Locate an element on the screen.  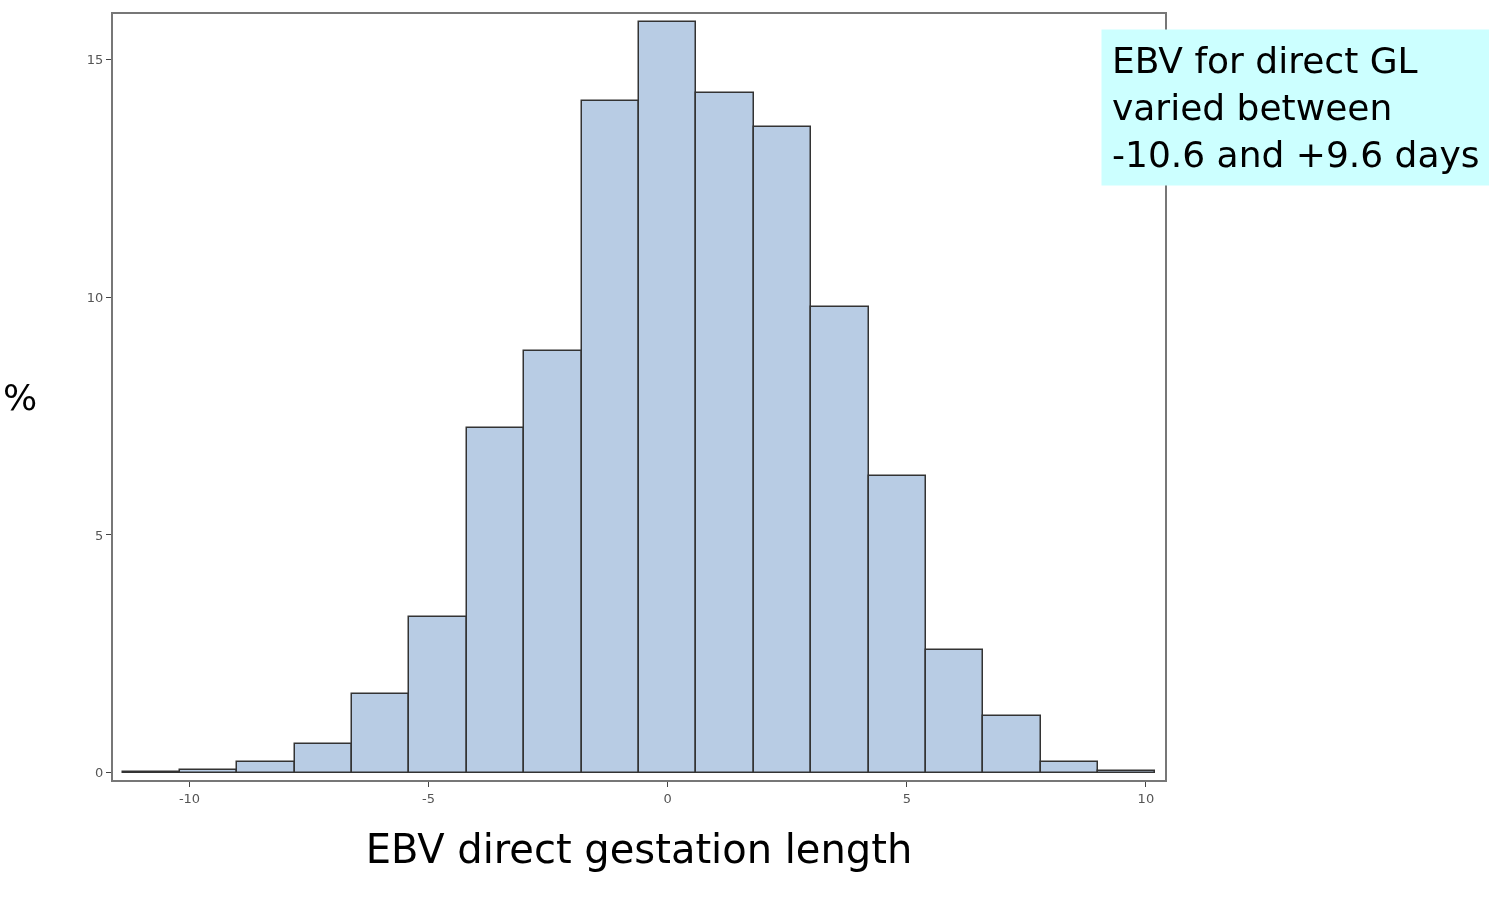
x-tick-label: -5 is located at coordinates (429, 798).